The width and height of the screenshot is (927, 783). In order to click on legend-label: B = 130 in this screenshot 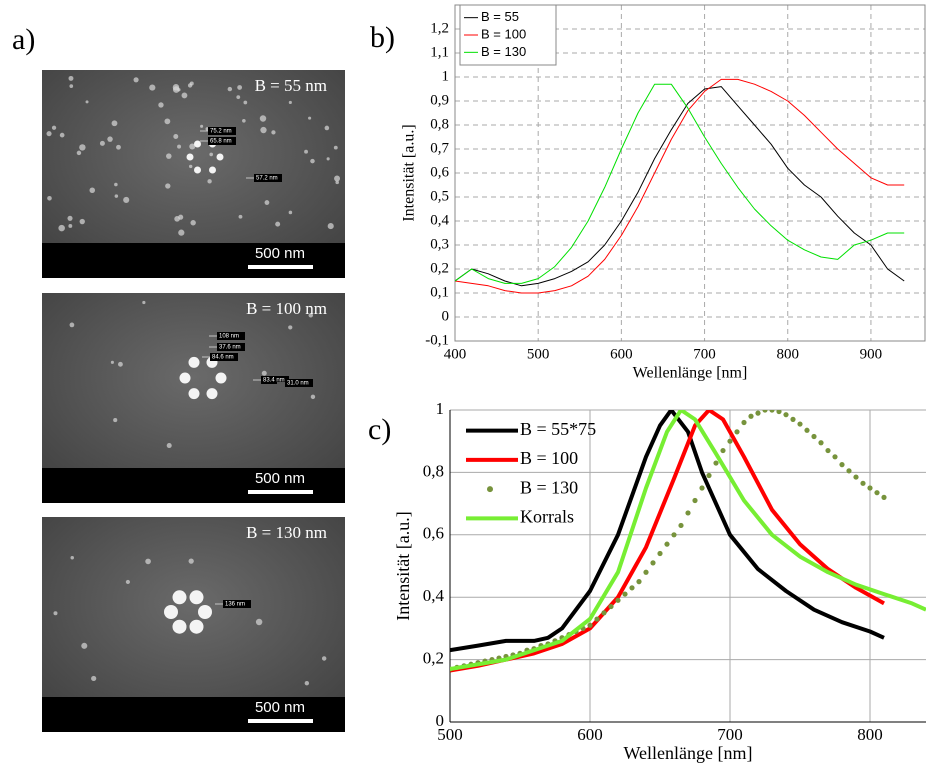, I will do `click(503, 51)`.